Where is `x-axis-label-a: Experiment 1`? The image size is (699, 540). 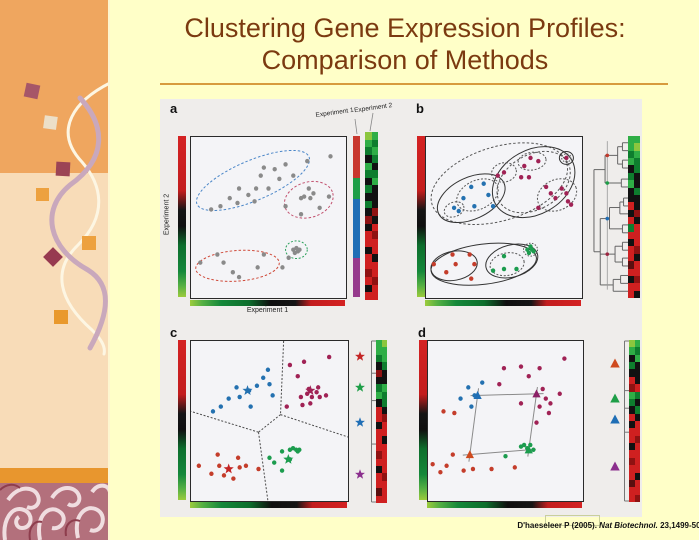 x-axis-label-a: Experiment 1 is located at coordinates (267, 310).